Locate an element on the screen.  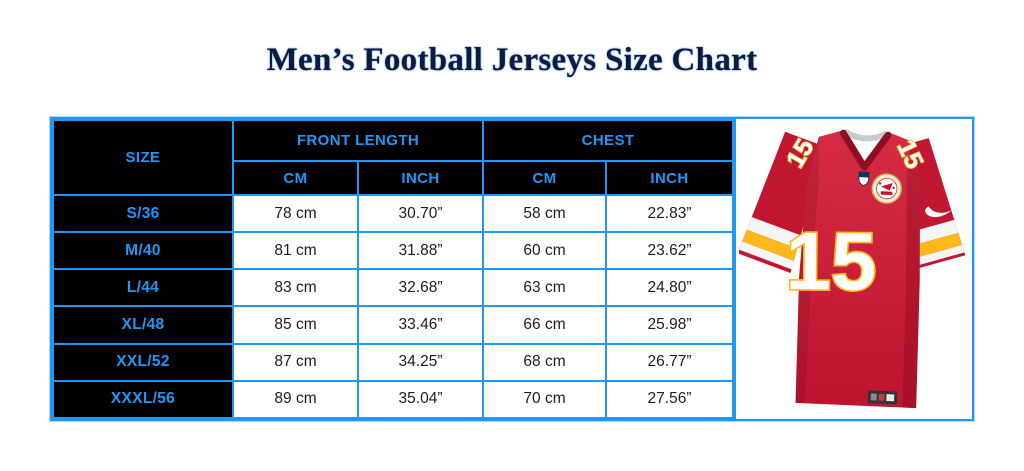
table-row: XXXL/56 89 cm 35.04” 70 cm 27.56” is located at coordinates (393, 399).